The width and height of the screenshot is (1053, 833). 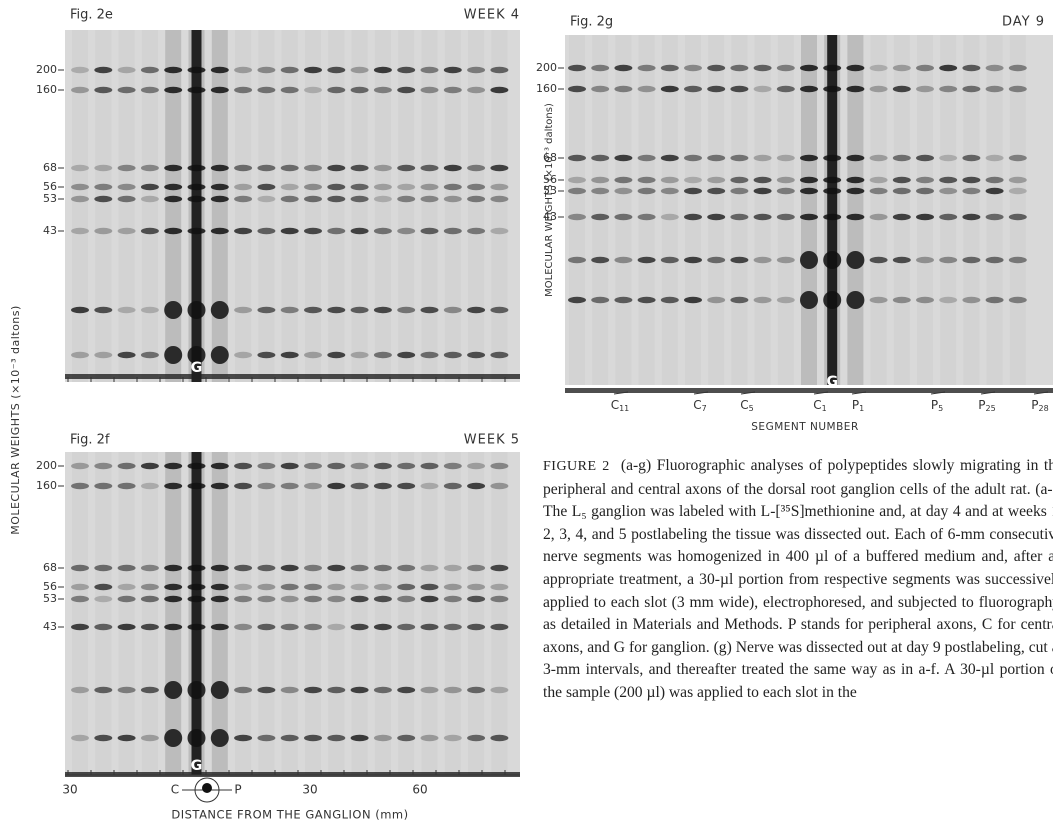 What do you see at coordinates (207, 788) in the screenshot?
I see `ganglion-dot` at bounding box center [207, 788].